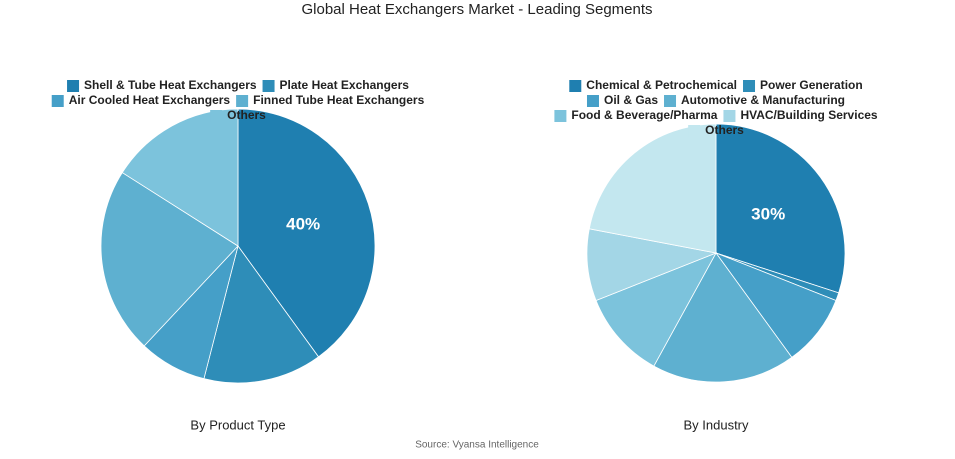 Image resolution: width=955 pixels, height=459 pixels. Describe the element at coordinates (808, 115) in the screenshot. I see `legend-label: HVAC/Building Services` at that location.